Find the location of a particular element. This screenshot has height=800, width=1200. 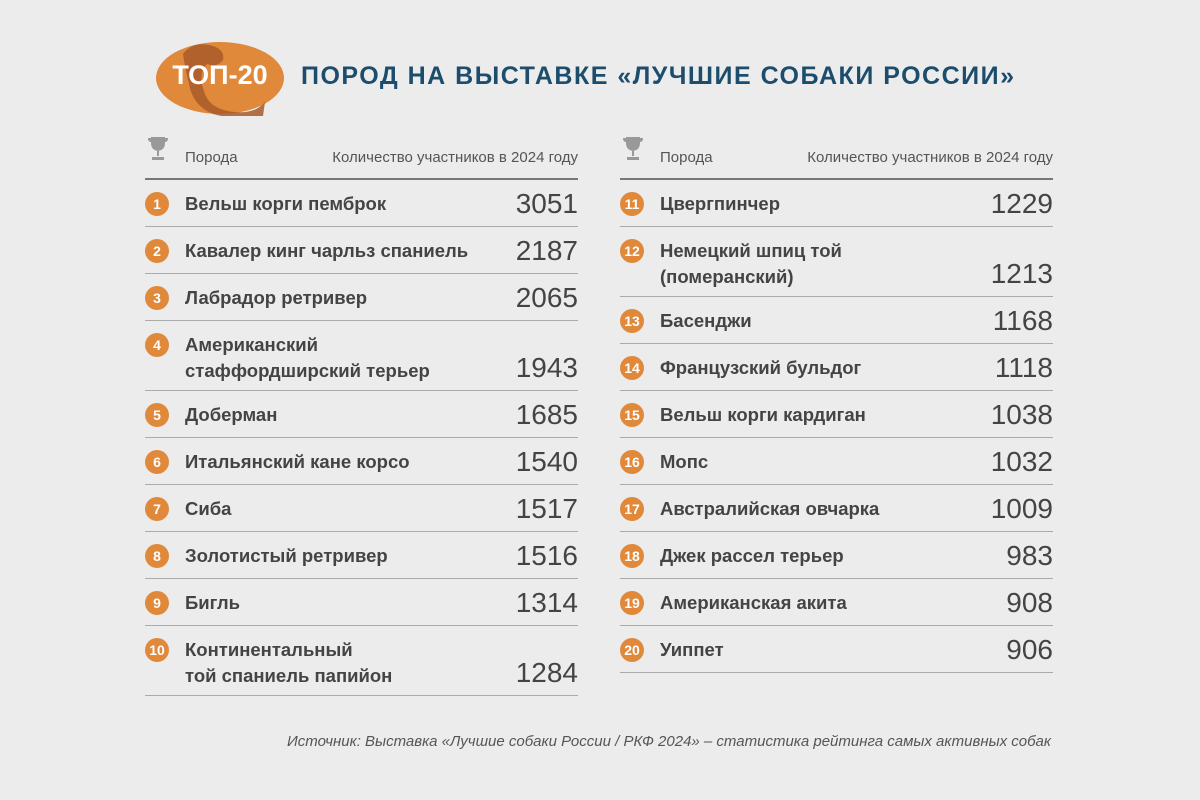

breed-name-line: Американская акита is located at coordinates (753, 602).